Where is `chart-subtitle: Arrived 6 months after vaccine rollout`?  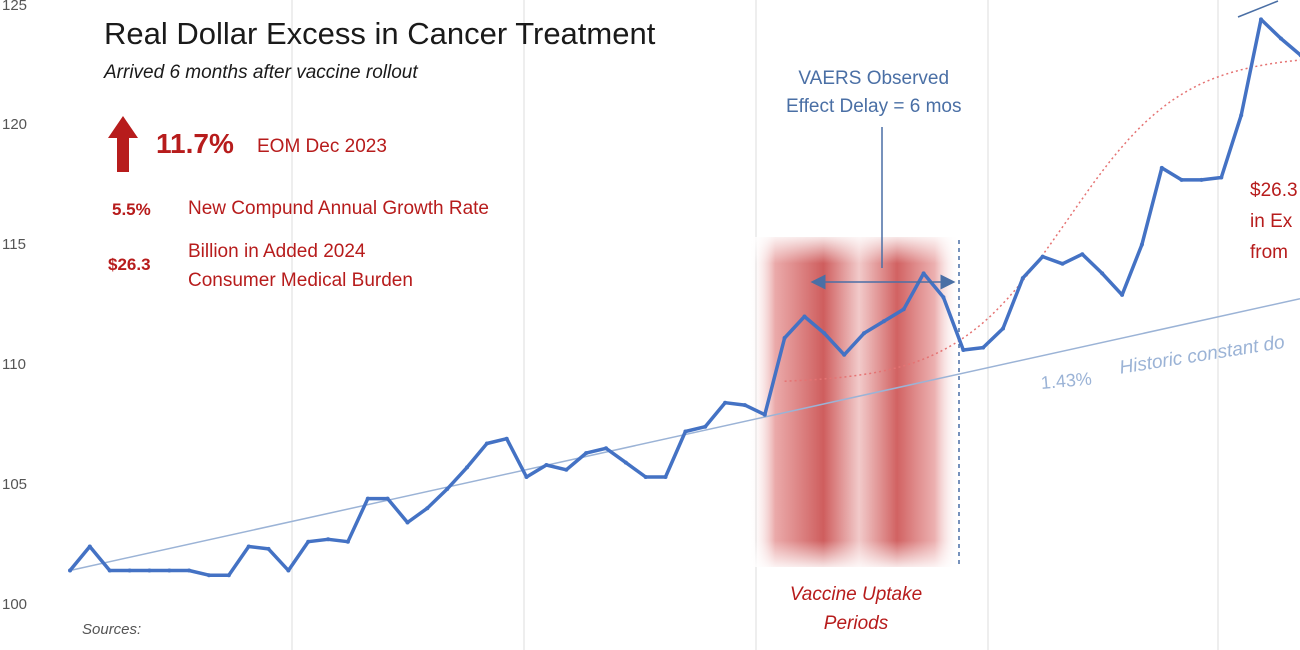
chart-subtitle: Arrived 6 months after vaccine rollout is located at coordinates (261, 72).